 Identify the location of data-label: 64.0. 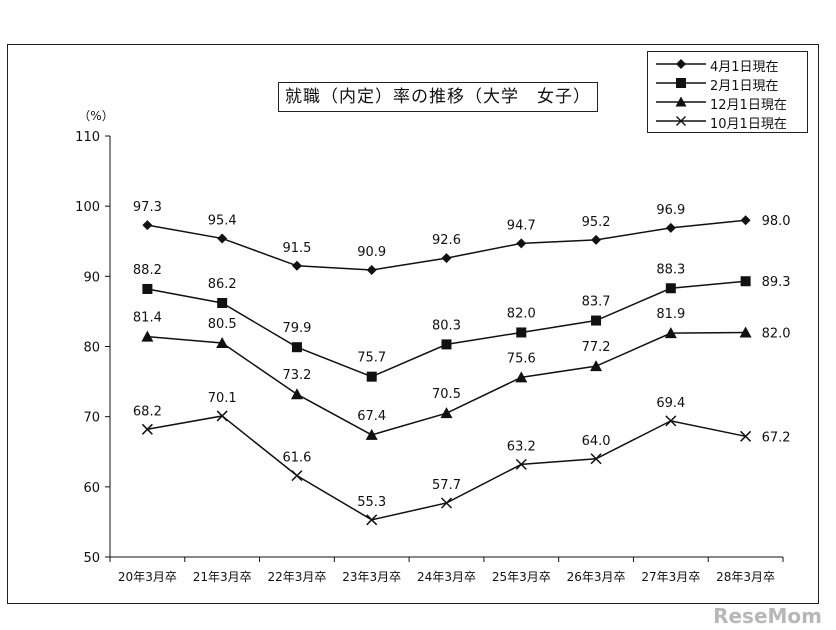
(596, 441).